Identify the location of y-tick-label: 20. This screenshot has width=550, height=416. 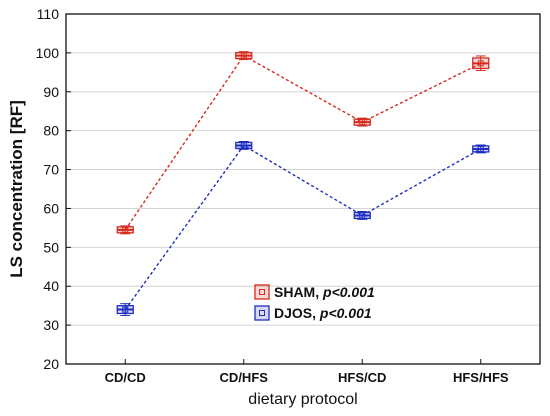
(51, 364).